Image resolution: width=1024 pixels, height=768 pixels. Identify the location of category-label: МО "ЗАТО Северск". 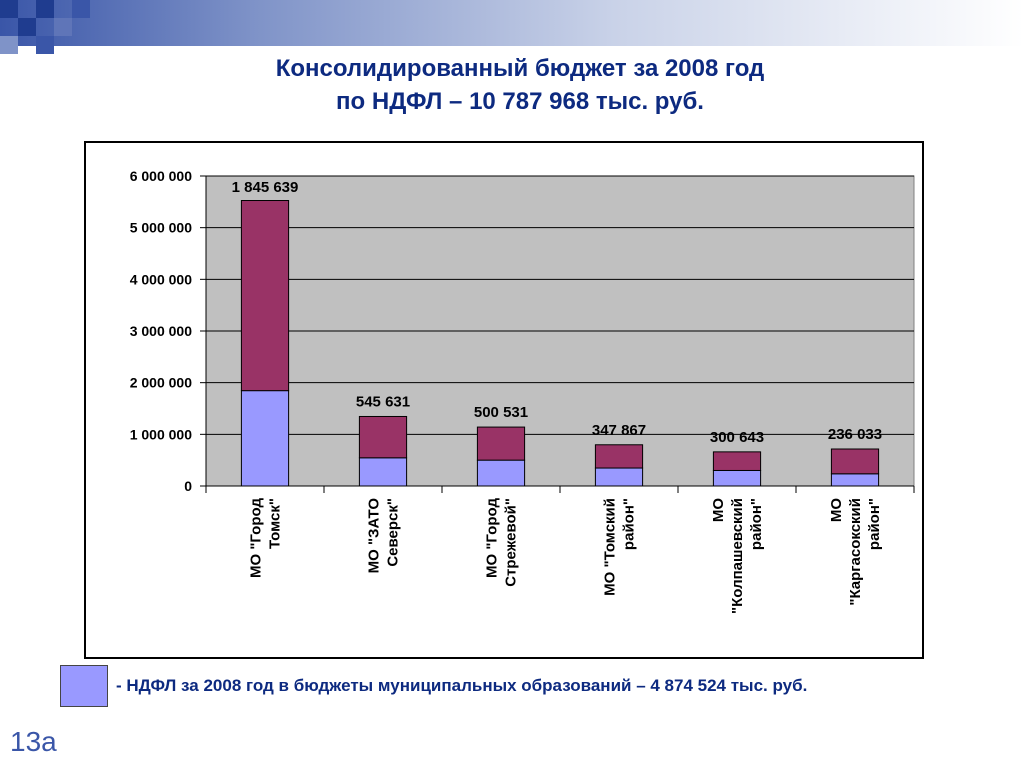
(384, 536).